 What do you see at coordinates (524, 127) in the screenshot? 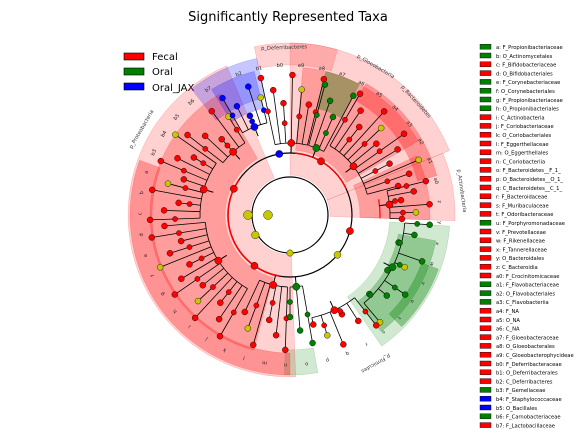
I see `key-entry: j: F_Coriobacteriaceae` at bounding box center [524, 127].